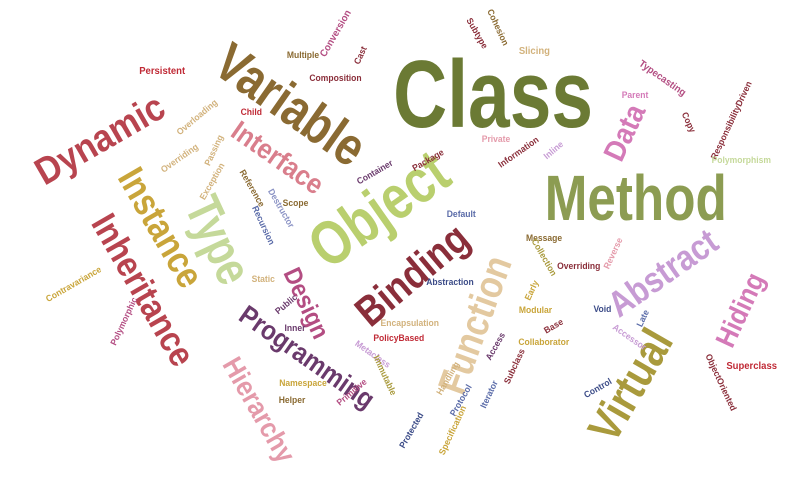 This screenshot has width=807, height=501. Describe the element at coordinates (259, 409) in the screenshot. I see `word-hierarchy: Hierarchy` at that location.